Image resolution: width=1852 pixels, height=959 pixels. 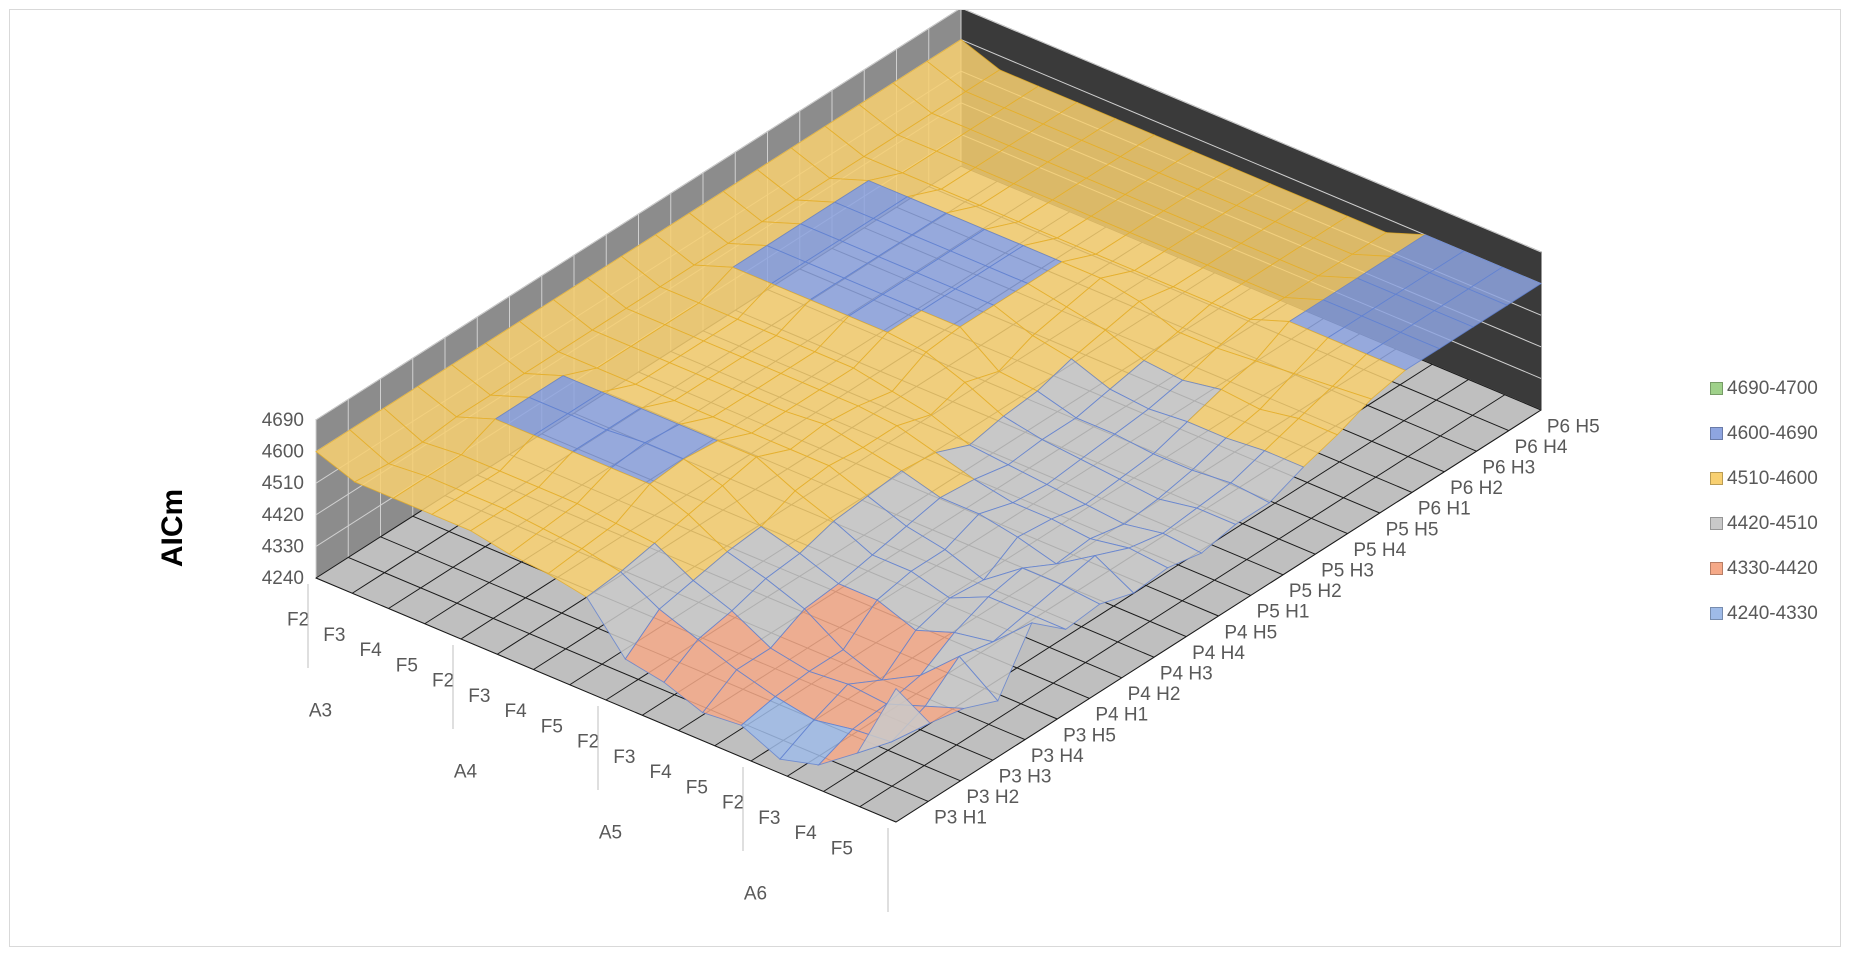 I want to click on legend-item: 4600-4690, so click(x=1781, y=433).